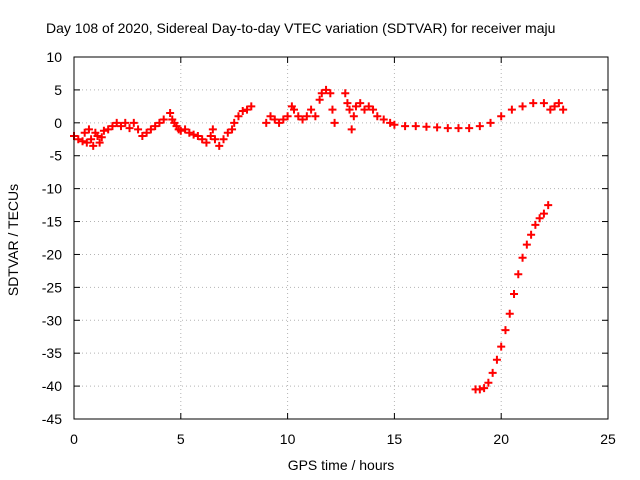 The image size is (640, 480). Describe the element at coordinates (56, 156) in the screenshot. I see `y-tick-label: -5` at that location.